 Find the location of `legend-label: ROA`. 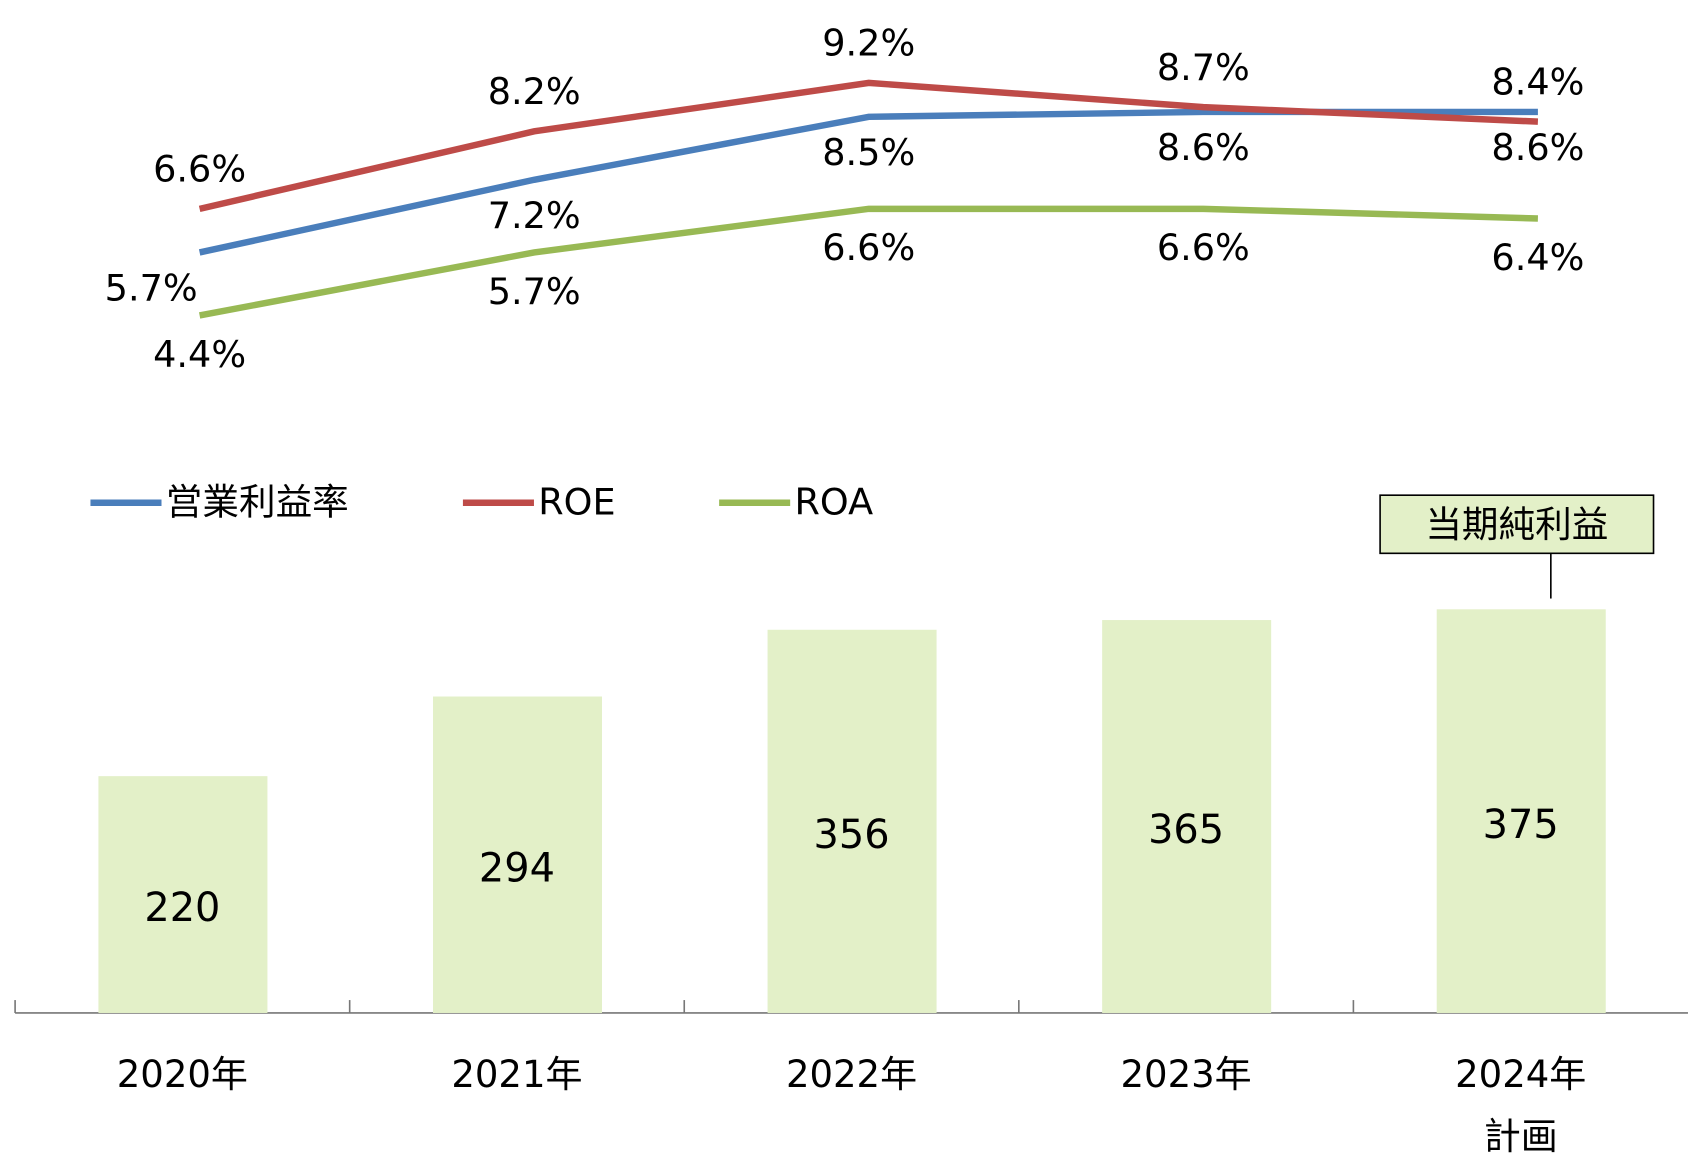

legend-label: ROA is located at coordinates (833, 501).